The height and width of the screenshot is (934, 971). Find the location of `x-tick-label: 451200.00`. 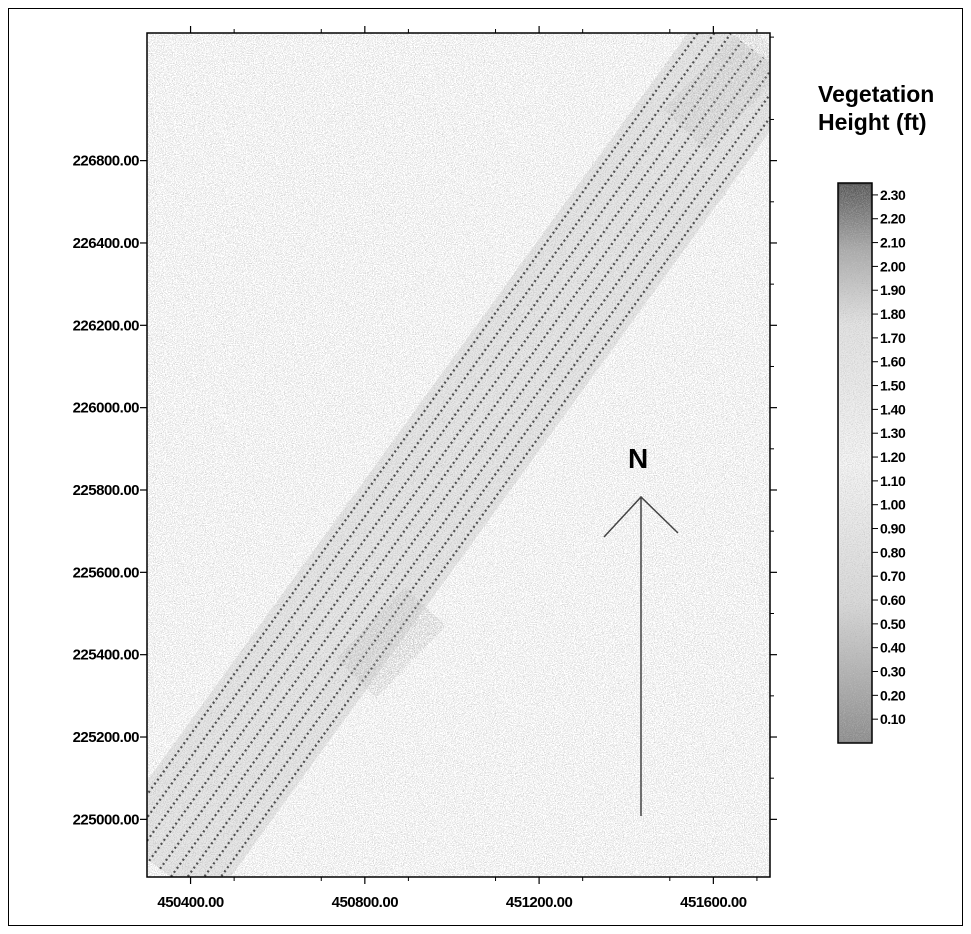

x-tick-label: 451200.00 is located at coordinates (539, 902).